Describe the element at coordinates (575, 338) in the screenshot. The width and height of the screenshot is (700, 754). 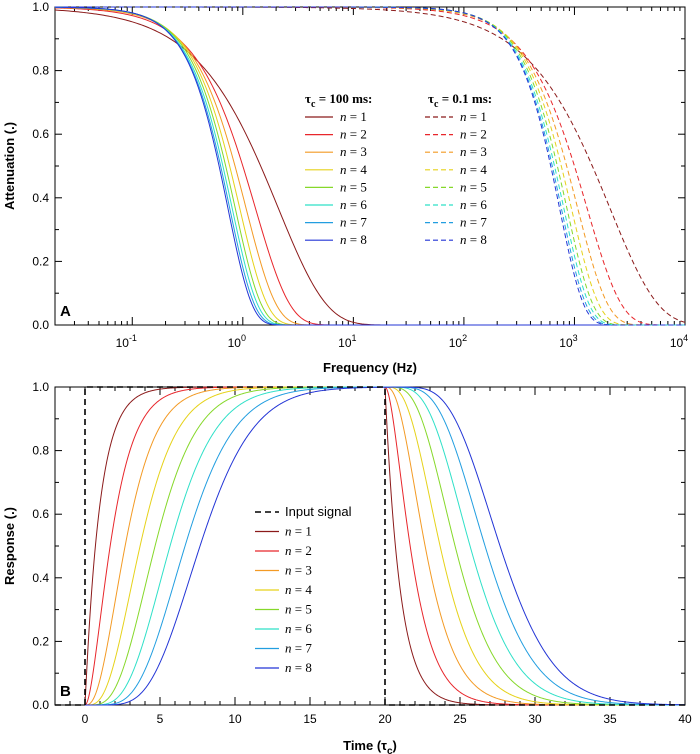
I see `x-tick-label-exponent: 3` at that location.